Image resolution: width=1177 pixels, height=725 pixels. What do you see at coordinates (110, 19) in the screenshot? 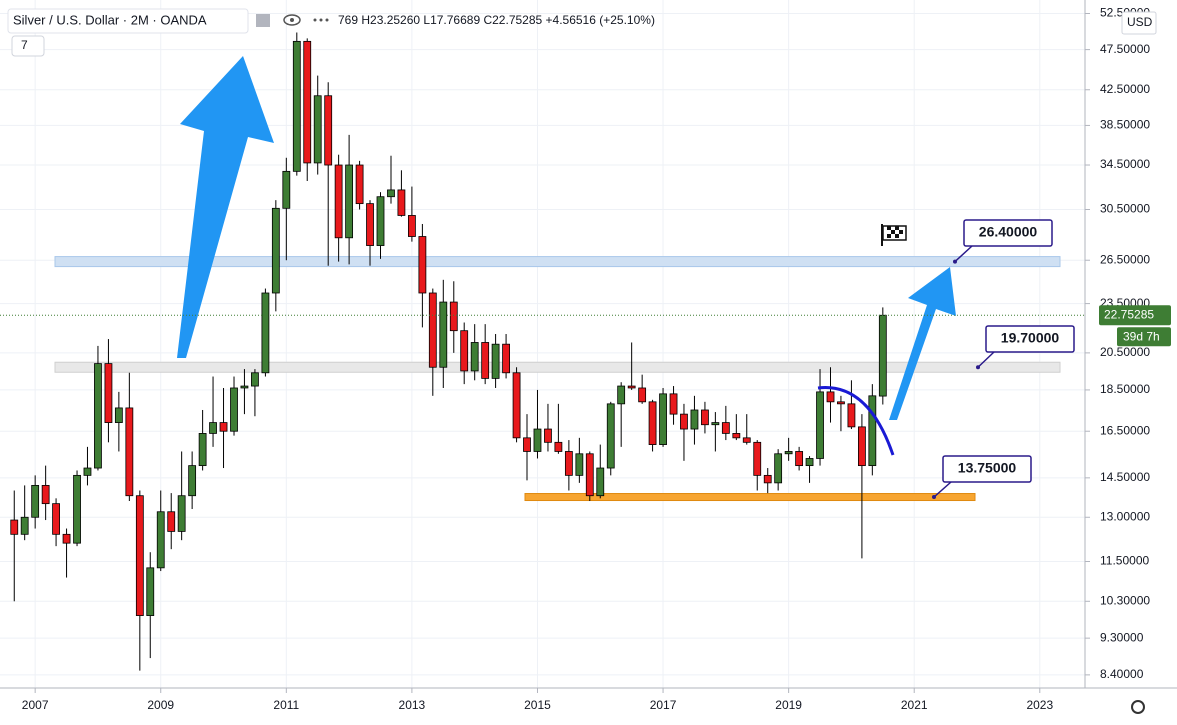
I see `symbol-title: Silver / U.S. Dollar · 2M · OANDA` at bounding box center [110, 19].